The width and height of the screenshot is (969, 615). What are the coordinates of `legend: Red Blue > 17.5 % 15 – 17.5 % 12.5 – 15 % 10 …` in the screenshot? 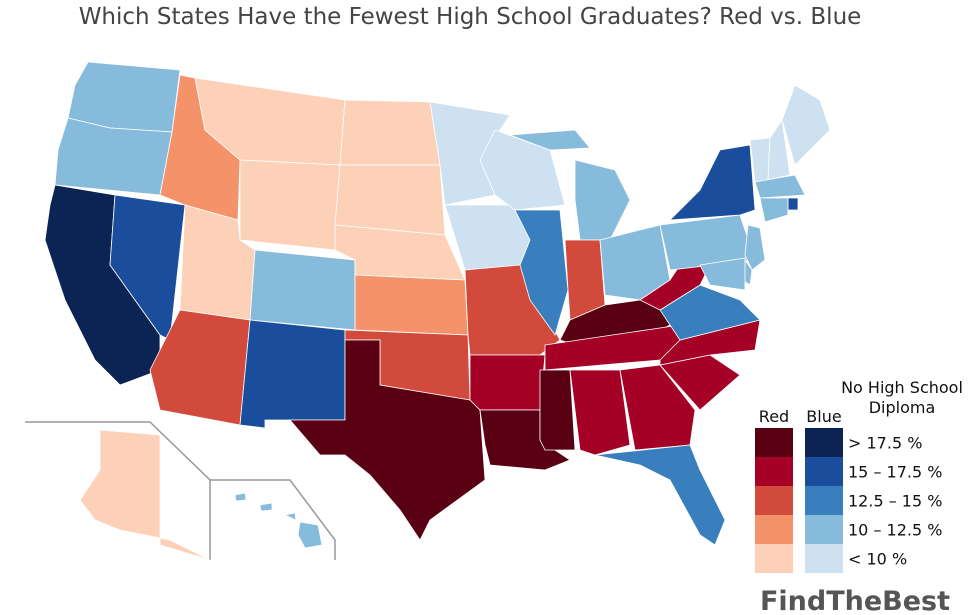 It's located at (859, 475).